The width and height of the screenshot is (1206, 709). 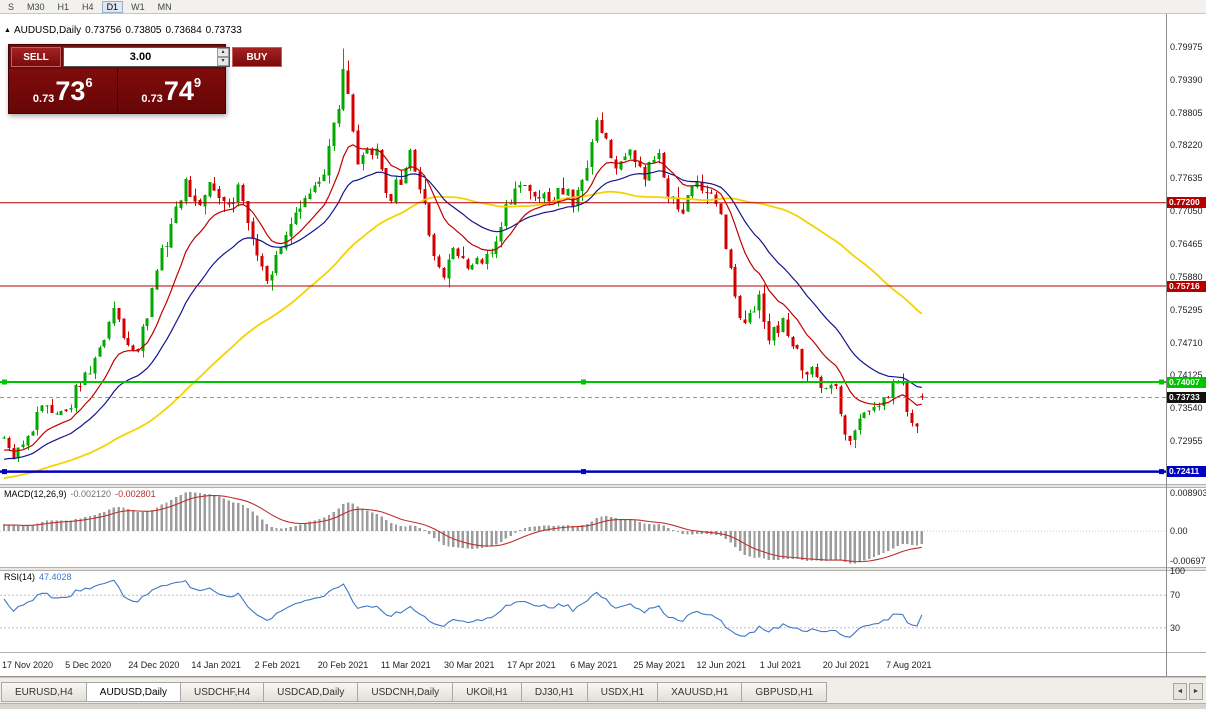 What do you see at coordinates (622, 692) in the screenshot?
I see `chart-tab-USDX-H1: USDX,H1` at bounding box center [622, 692].